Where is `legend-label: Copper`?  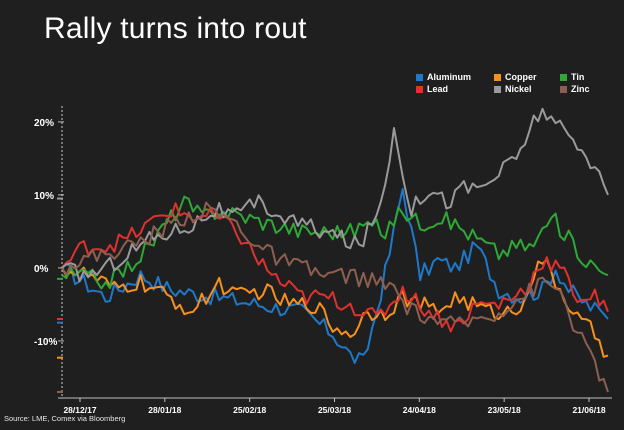
legend-label: Copper is located at coordinates (521, 77).